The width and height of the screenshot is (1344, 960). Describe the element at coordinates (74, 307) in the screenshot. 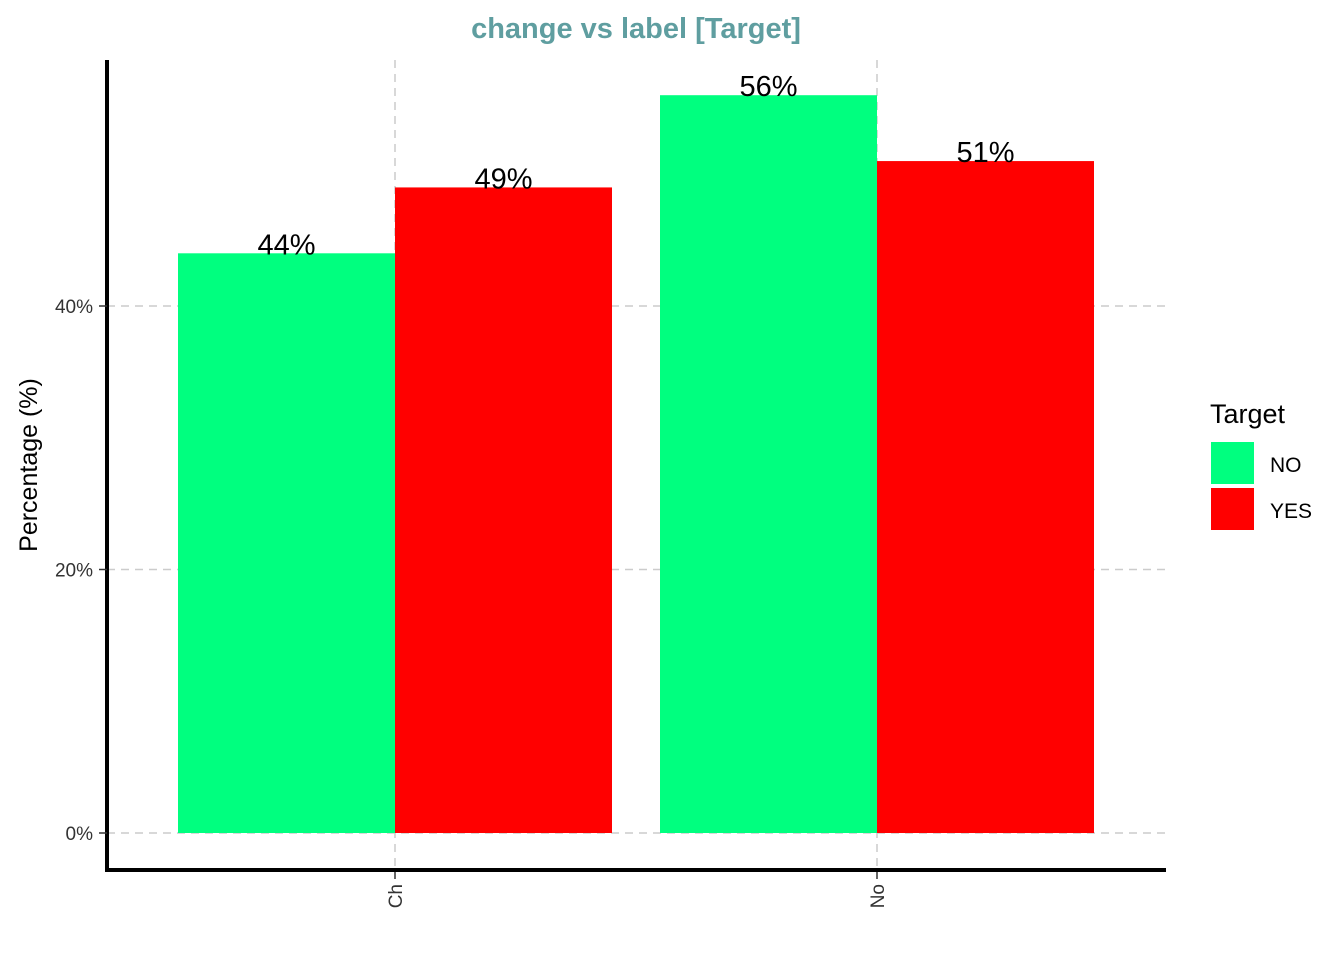

I see `y-tick-label: 40%` at that location.